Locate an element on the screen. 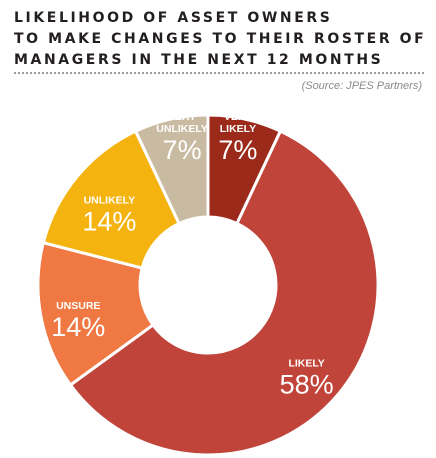 The image size is (436, 458). slice-value: 58% is located at coordinates (307, 385).